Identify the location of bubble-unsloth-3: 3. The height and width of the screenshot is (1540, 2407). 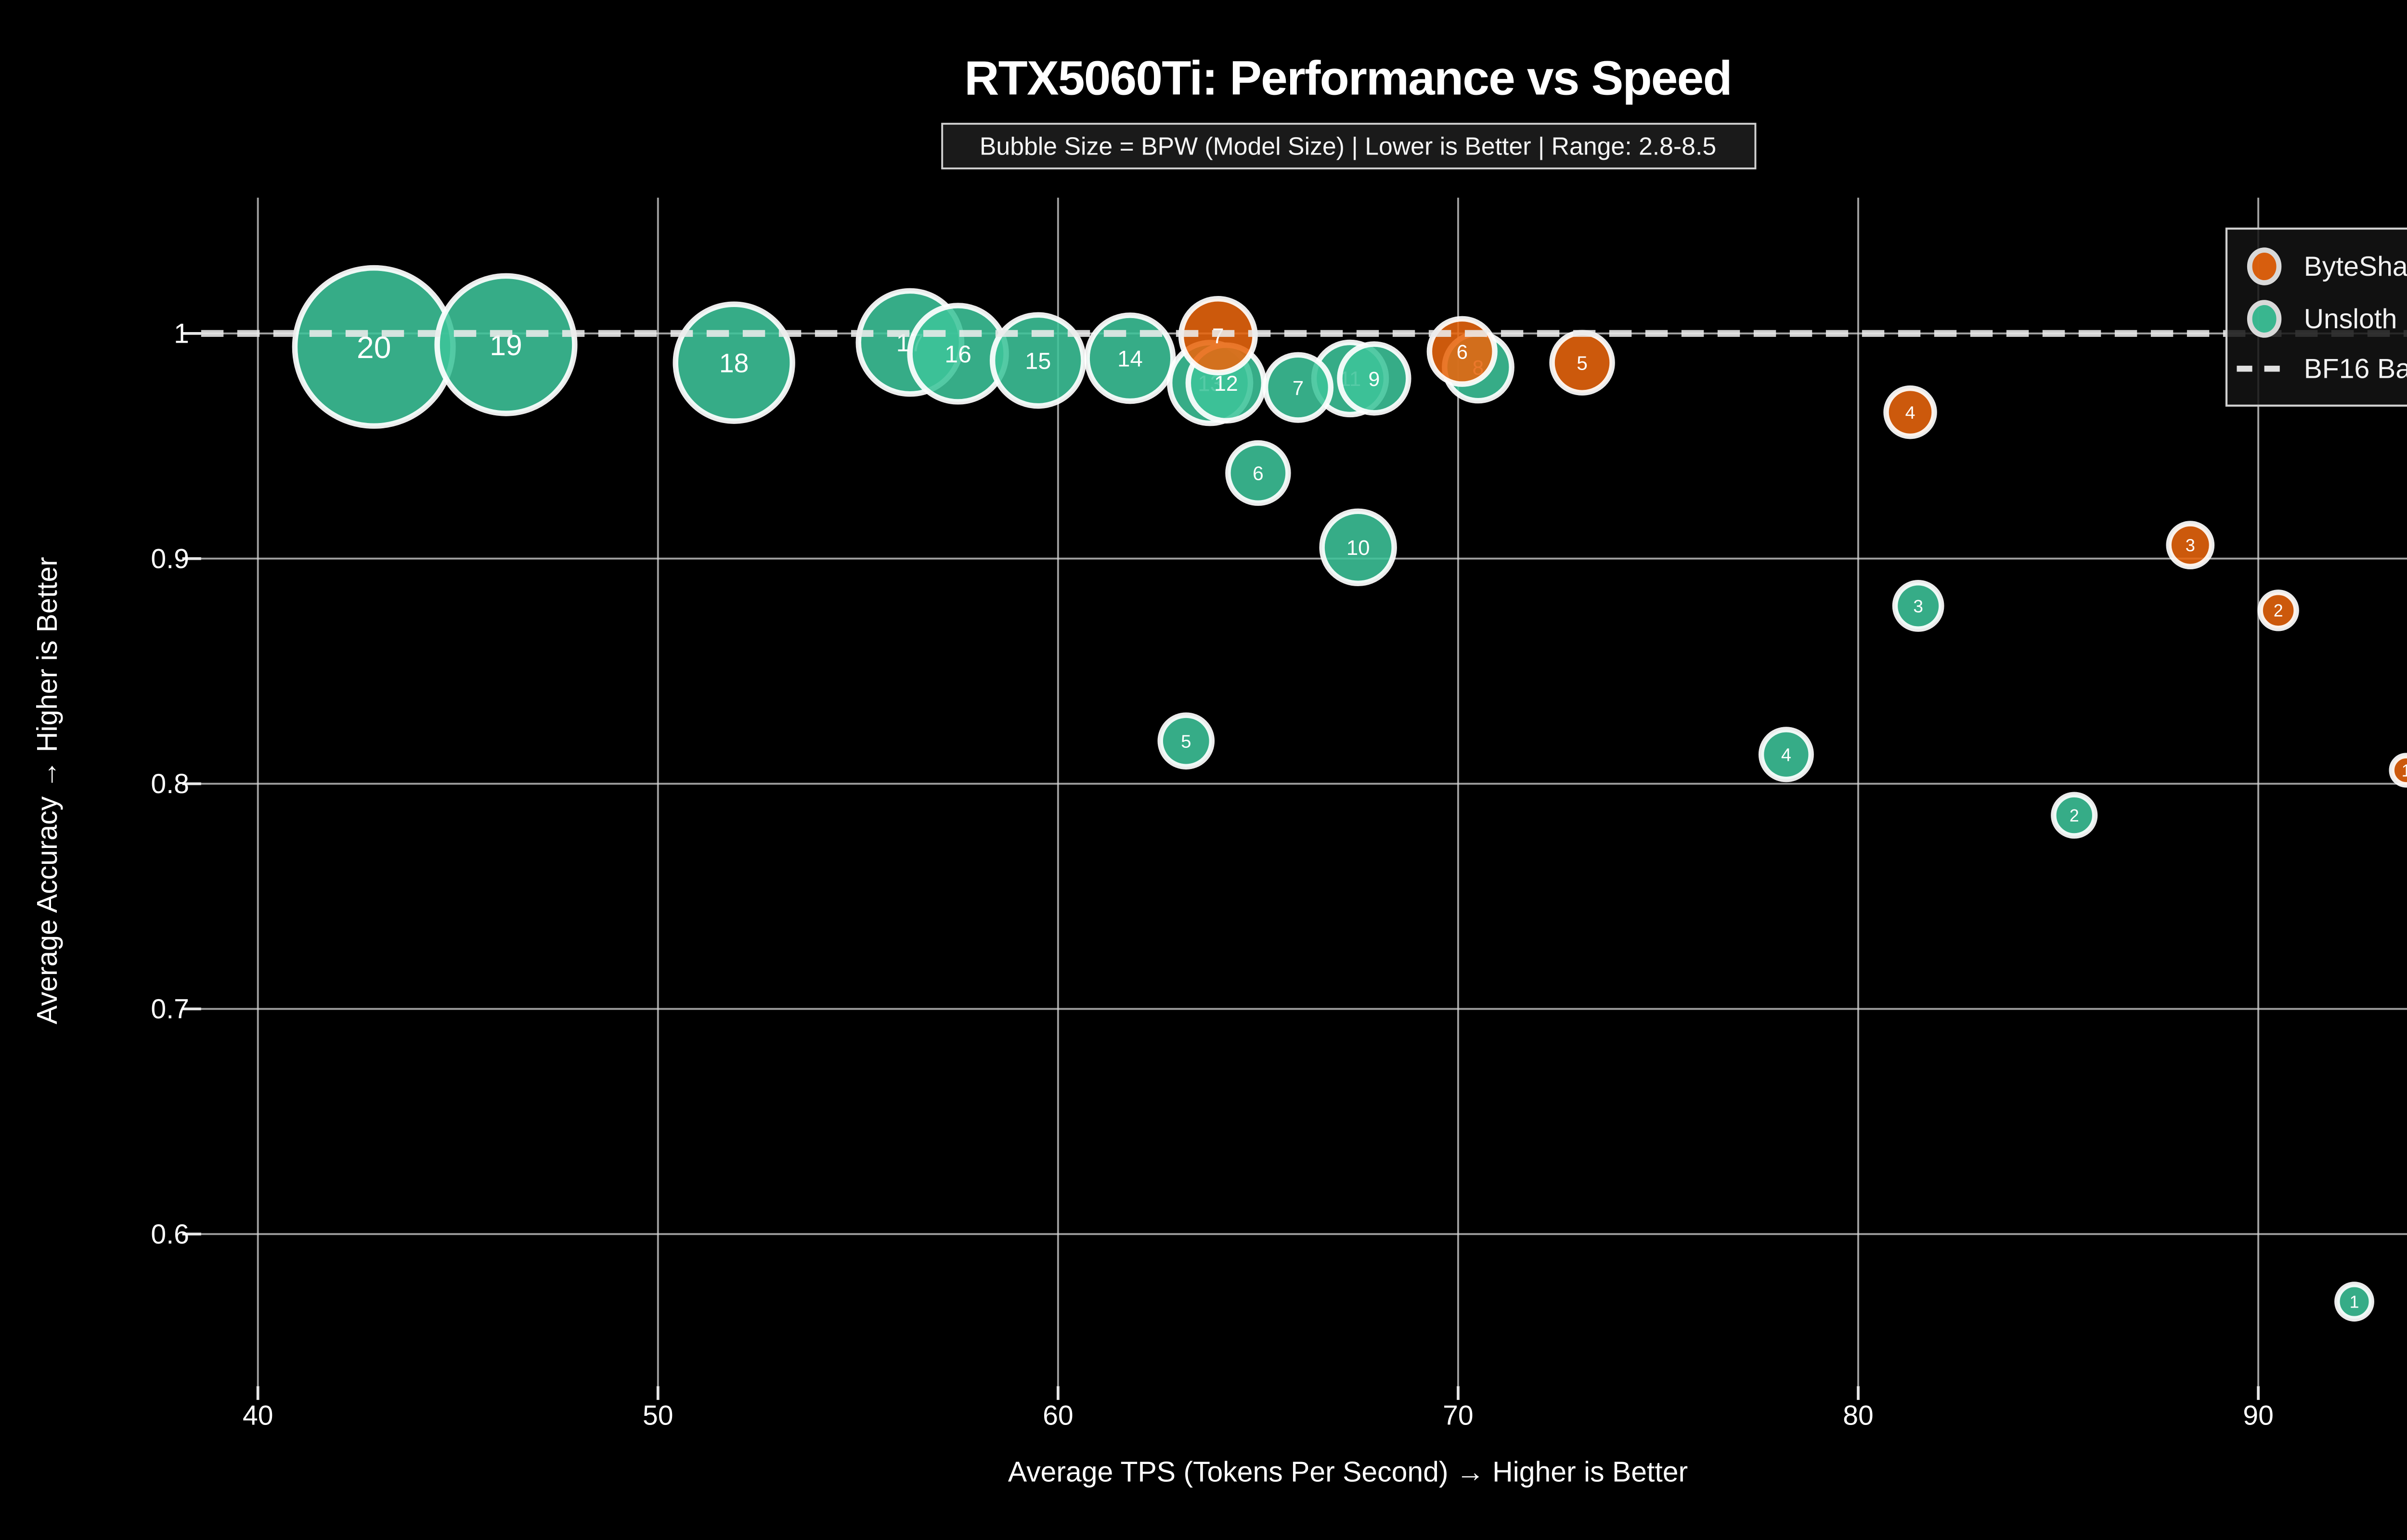
(1918, 606).